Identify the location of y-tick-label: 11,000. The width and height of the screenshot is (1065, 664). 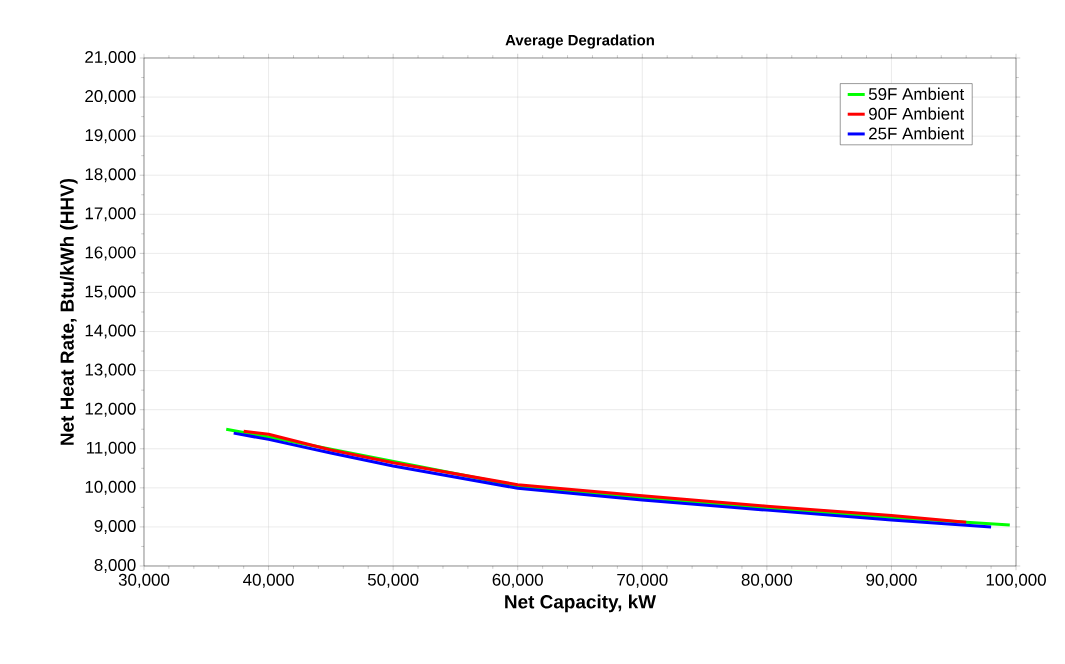
(111, 448).